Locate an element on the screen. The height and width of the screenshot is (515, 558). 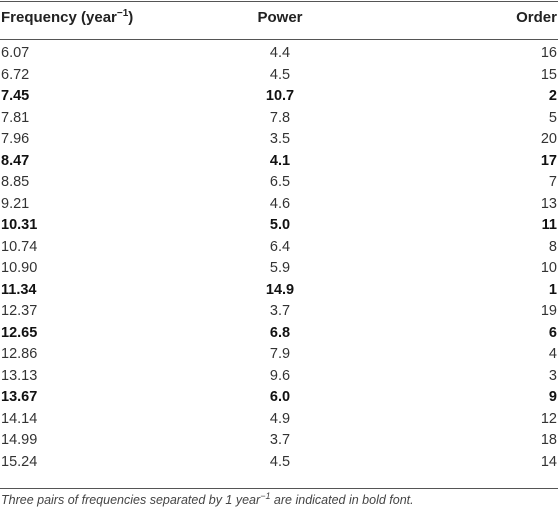
cell-power: 7.8 is located at coordinates (280, 117).